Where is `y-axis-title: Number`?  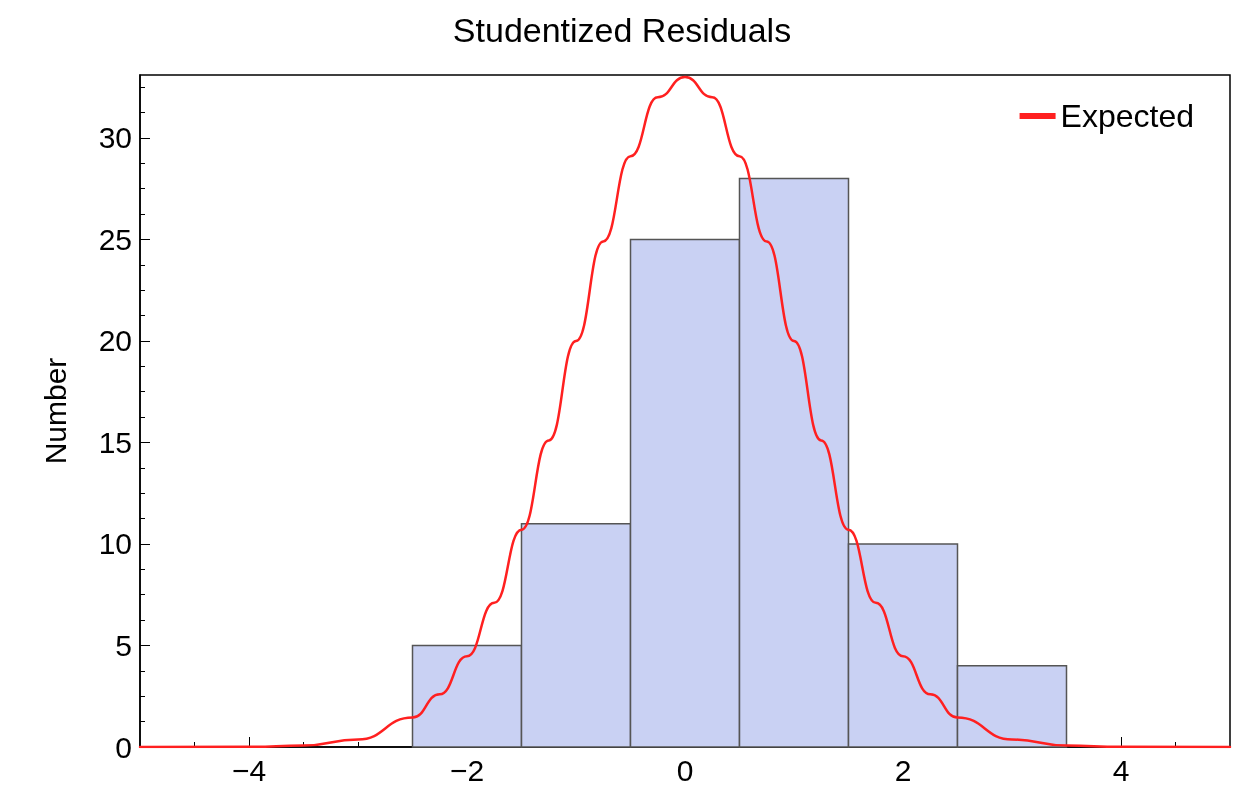
y-axis-title: Number is located at coordinates (55, 411).